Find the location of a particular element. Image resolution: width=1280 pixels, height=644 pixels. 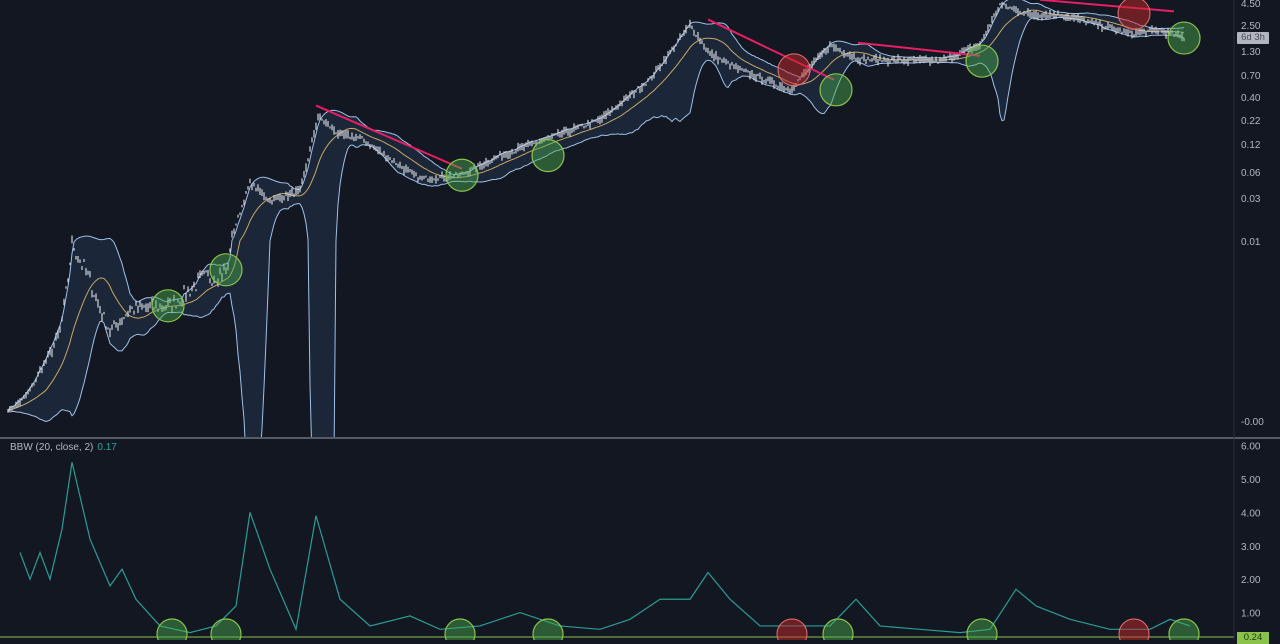

price-axis-tick: 0.06 is located at coordinates (1251, 173).